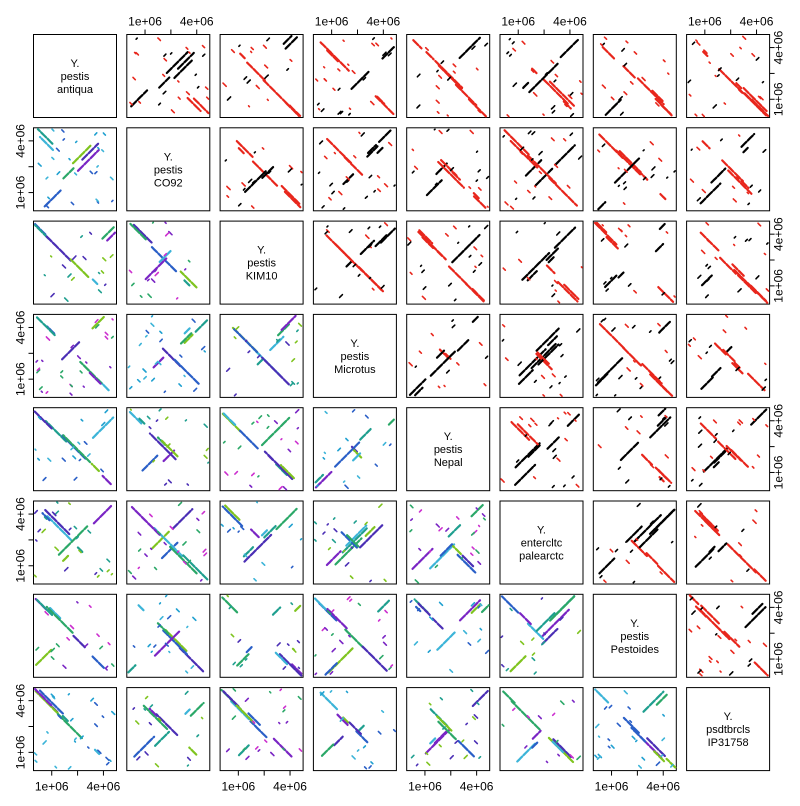 This screenshot has width=800, height=806. Describe the element at coordinates (634, 169) in the screenshot. I see `panel-co92-pestoides` at that location.